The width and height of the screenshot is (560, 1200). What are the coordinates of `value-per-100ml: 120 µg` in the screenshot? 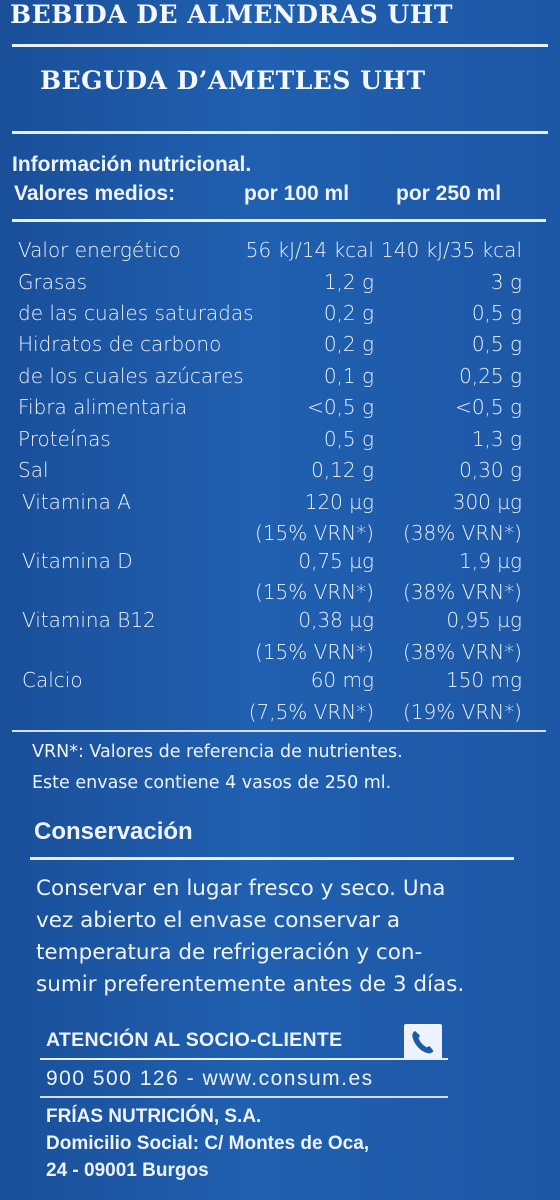 It's located at (339, 502).